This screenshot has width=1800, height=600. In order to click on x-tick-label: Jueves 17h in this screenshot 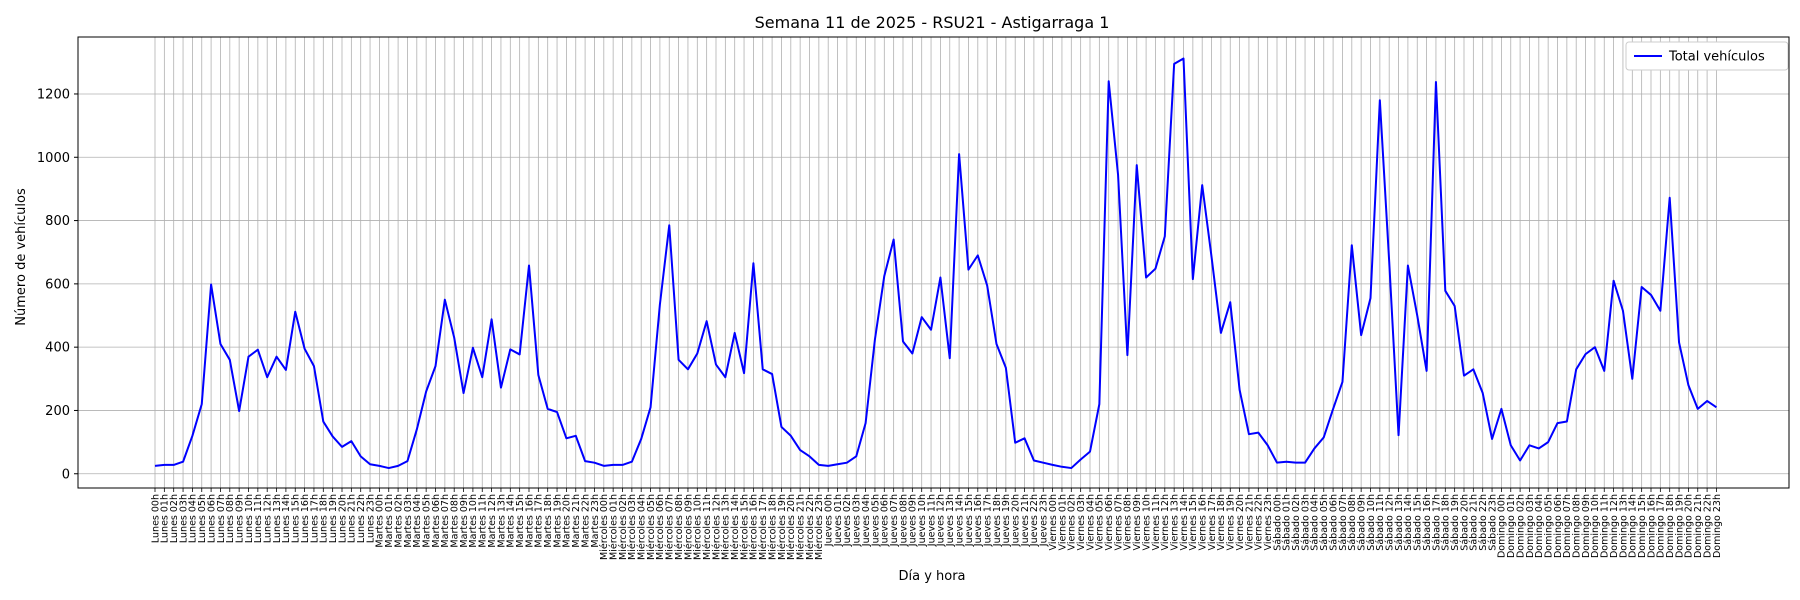, I will do `click(987, 520)`.